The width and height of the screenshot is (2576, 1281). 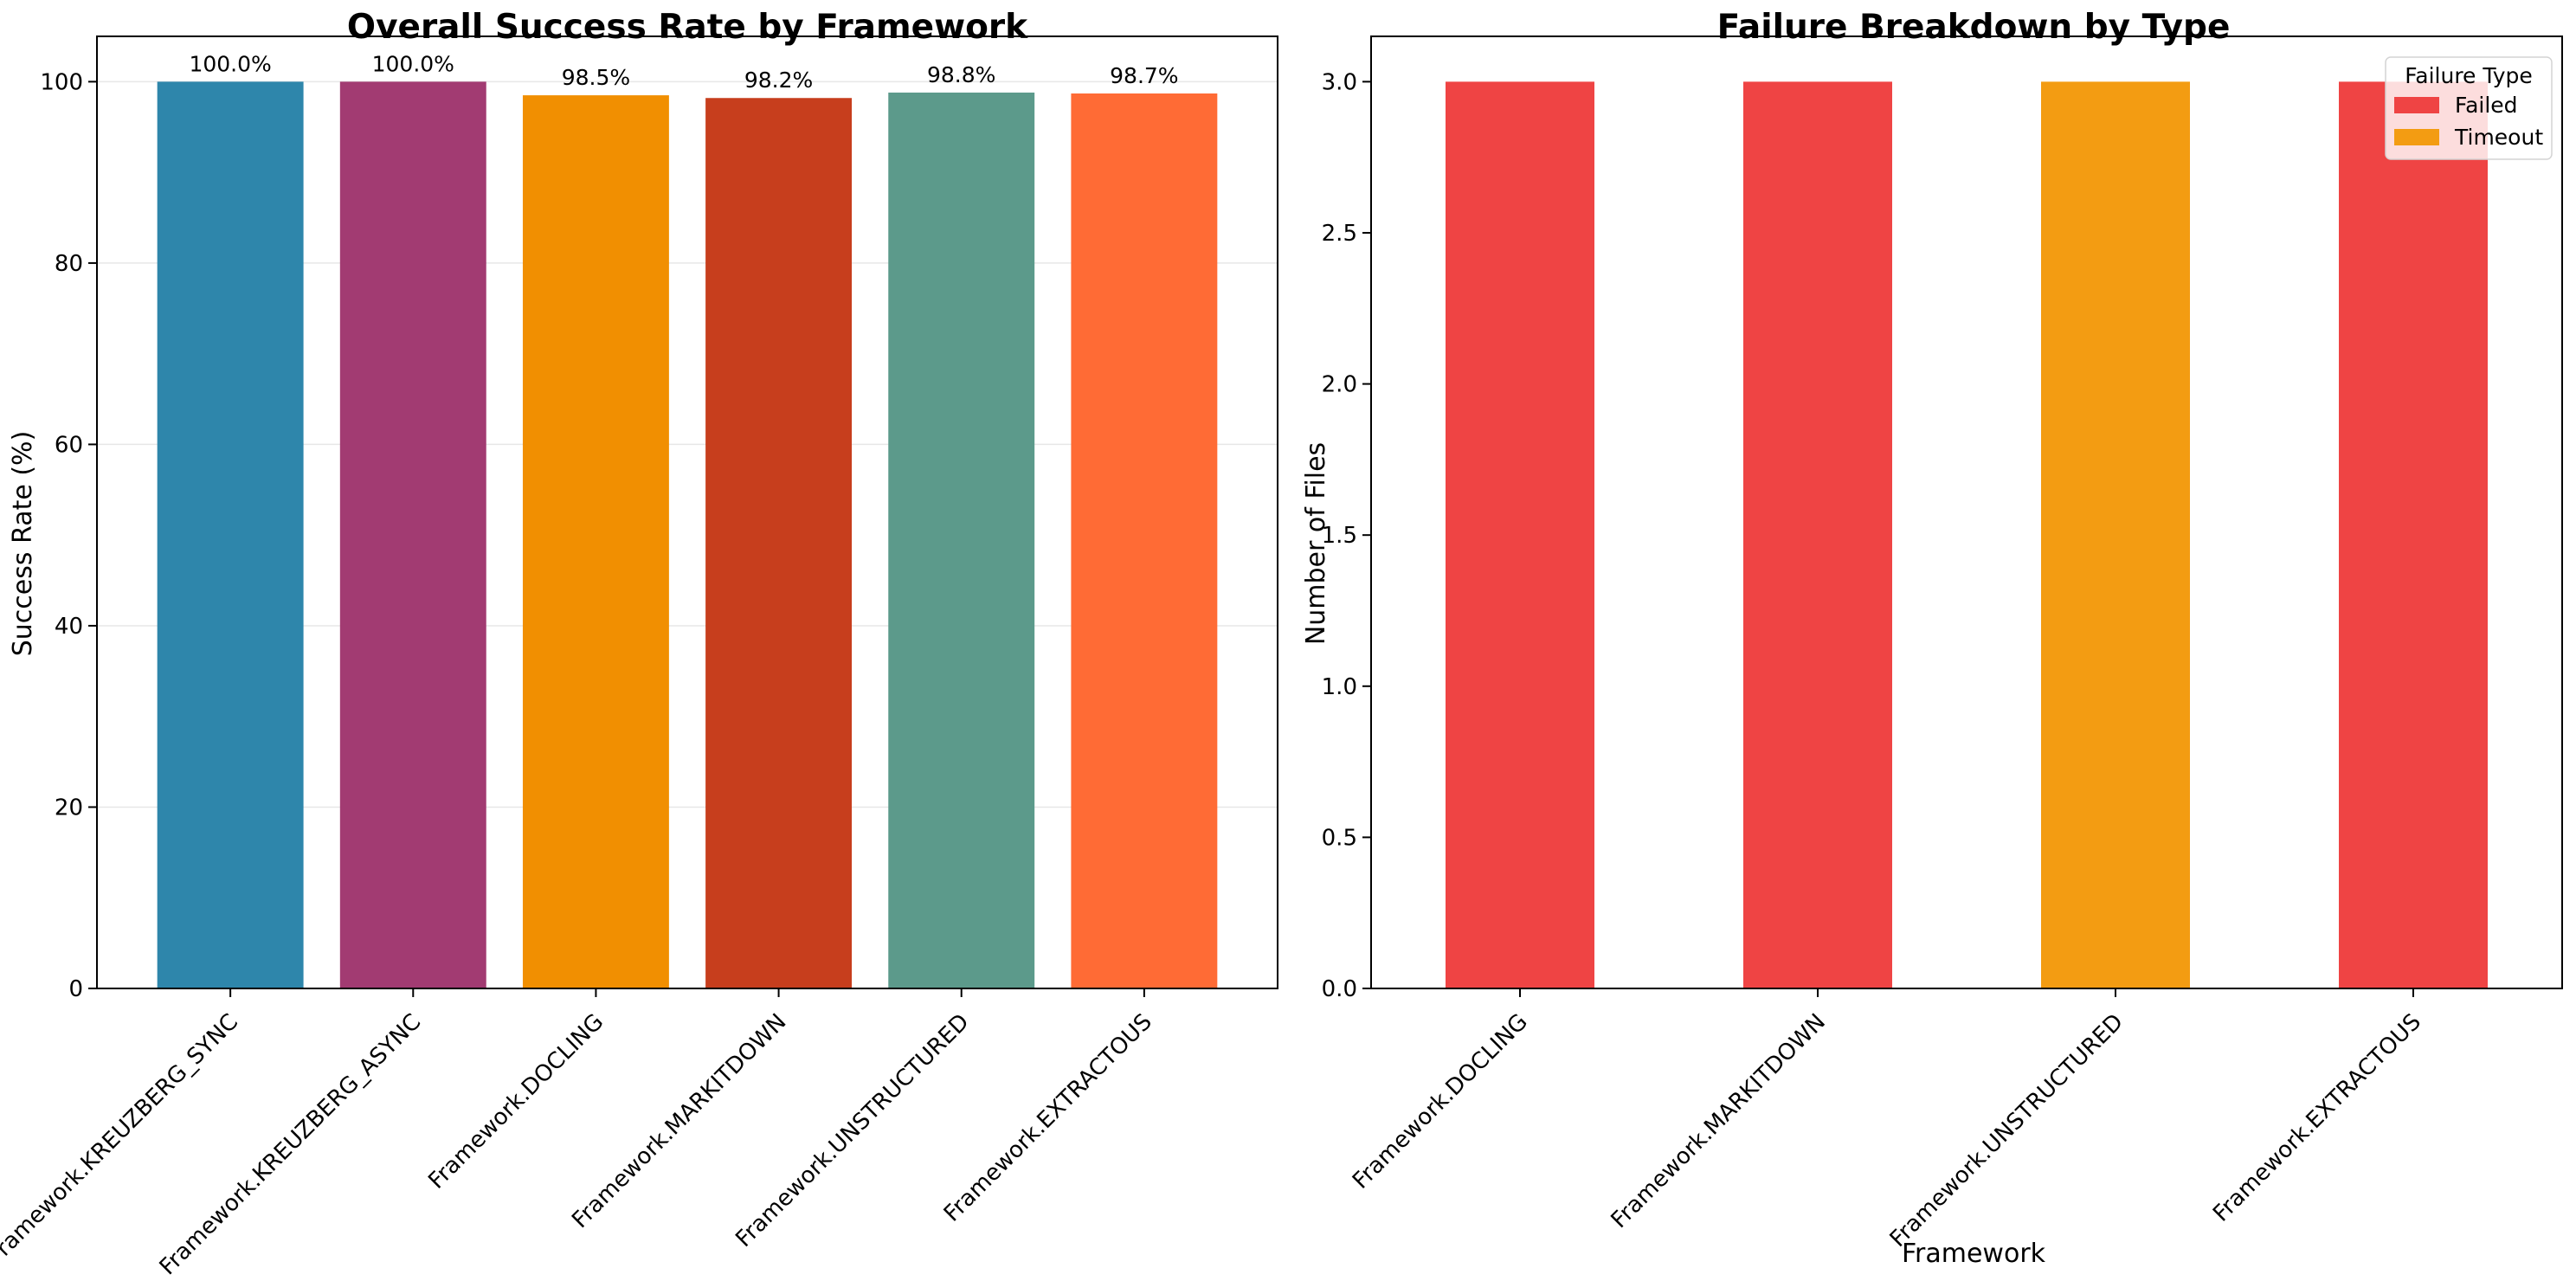 I want to click on y-axis-ticks: 0 20 40 60 80 100, so click(x=68, y=535).